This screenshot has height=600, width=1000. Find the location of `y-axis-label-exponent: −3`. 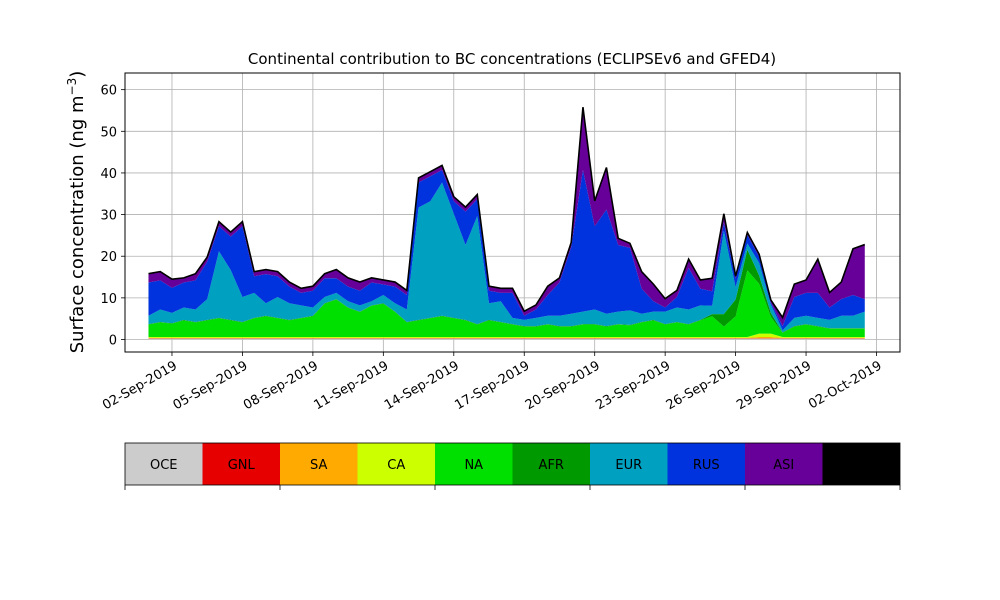

y-axis-label-exponent: −3 is located at coordinates (72, 87).